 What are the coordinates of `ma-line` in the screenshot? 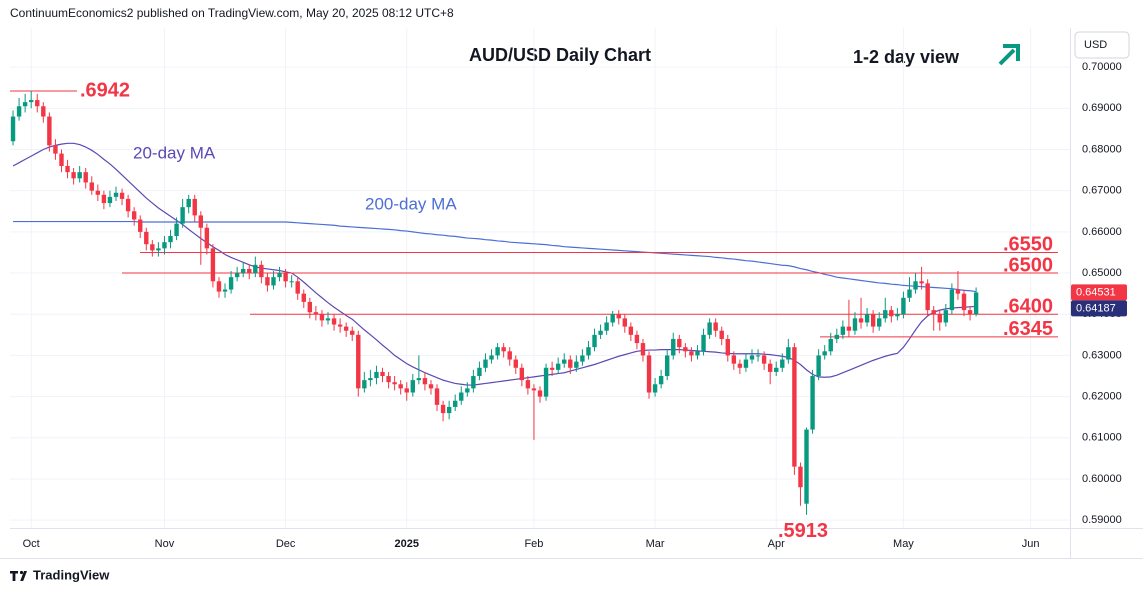 It's located at (495, 256).